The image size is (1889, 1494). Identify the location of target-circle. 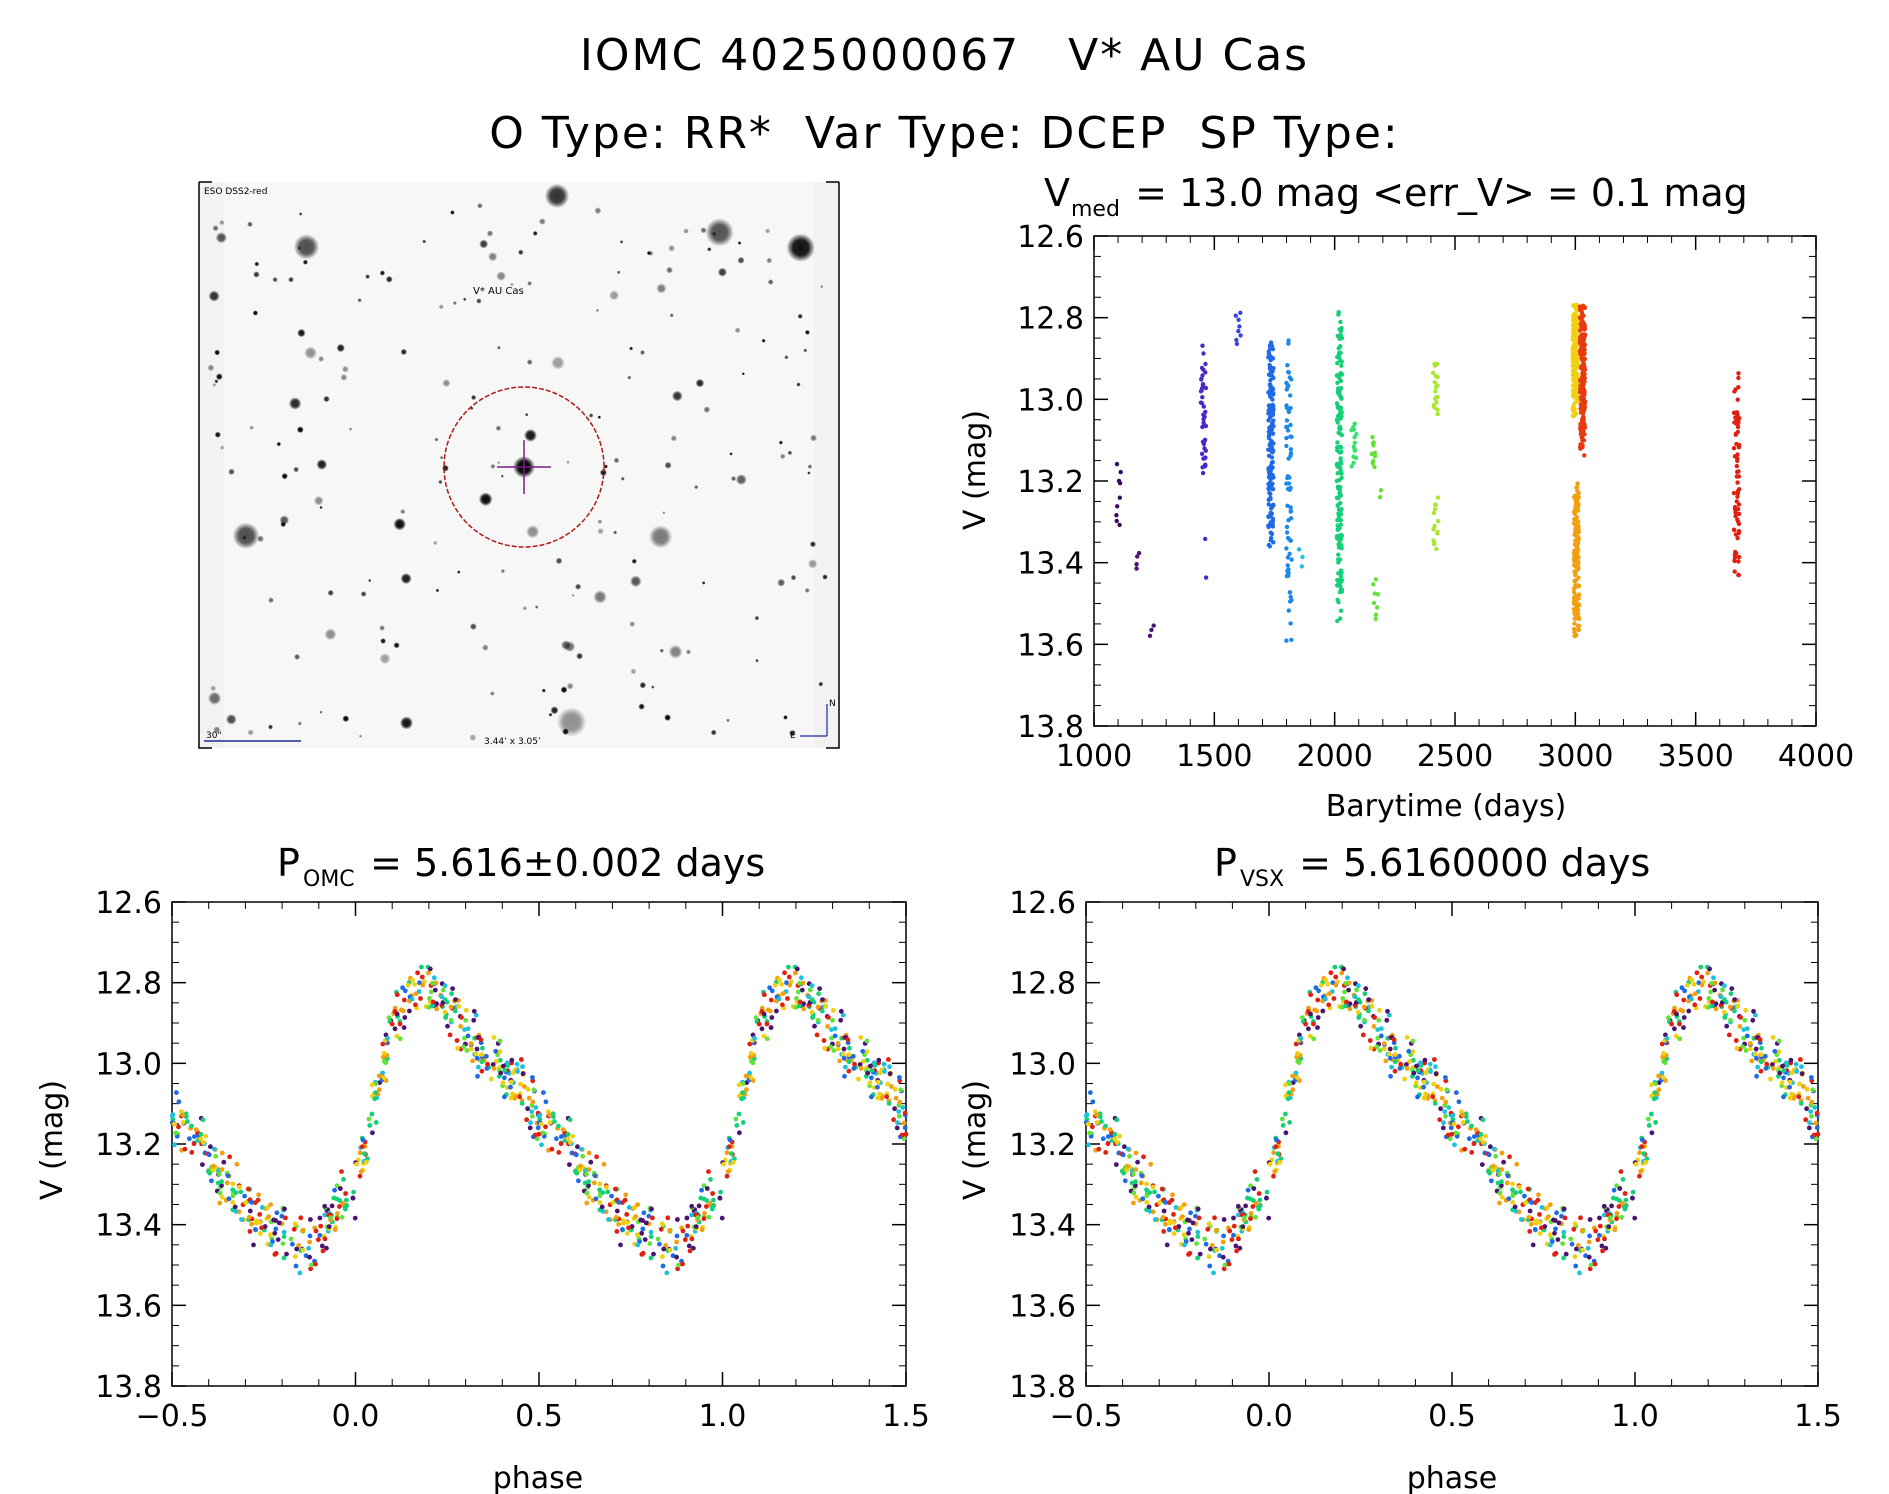
(524, 467).